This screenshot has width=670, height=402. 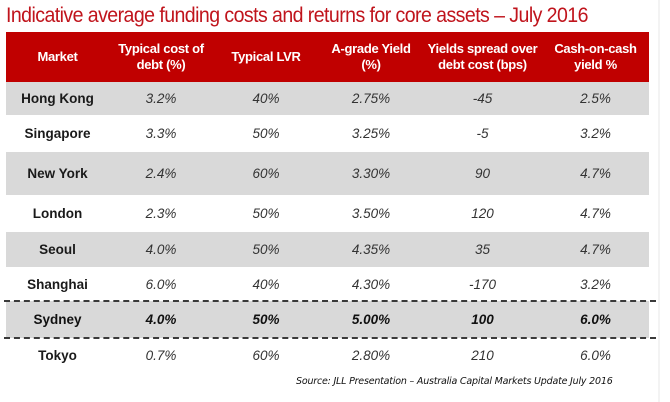 What do you see at coordinates (482, 98) in the screenshot?
I see `cell-spread: -45` at bounding box center [482, 98].